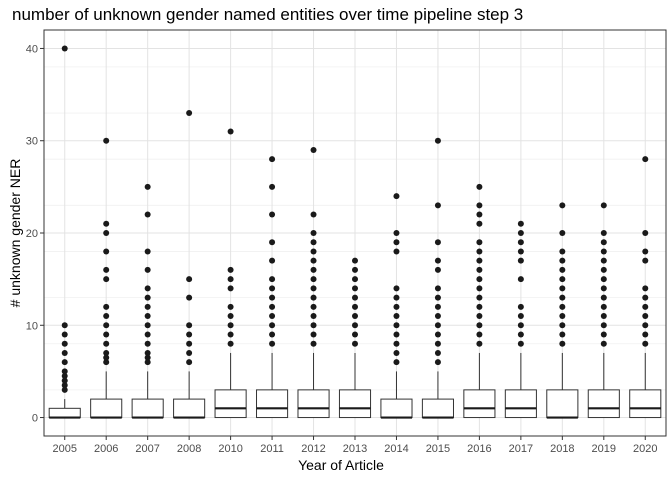 The width and height of the screenshot is (672, 480). Describe the element at coordinates (272, 449) in the screenshot. I see `x-tick-label: 2011` at that location.